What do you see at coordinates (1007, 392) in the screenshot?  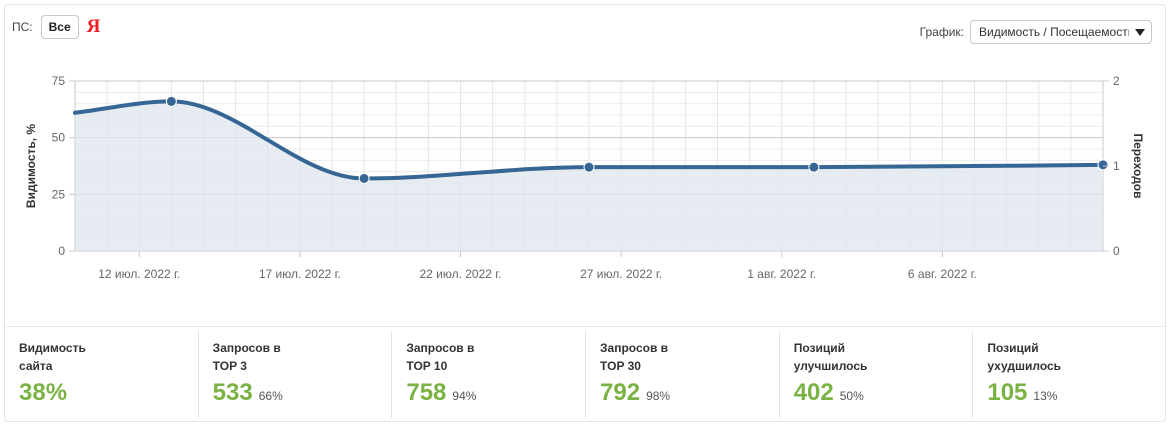 I see `stat-value: 105` at bounding box center [1007, 392].